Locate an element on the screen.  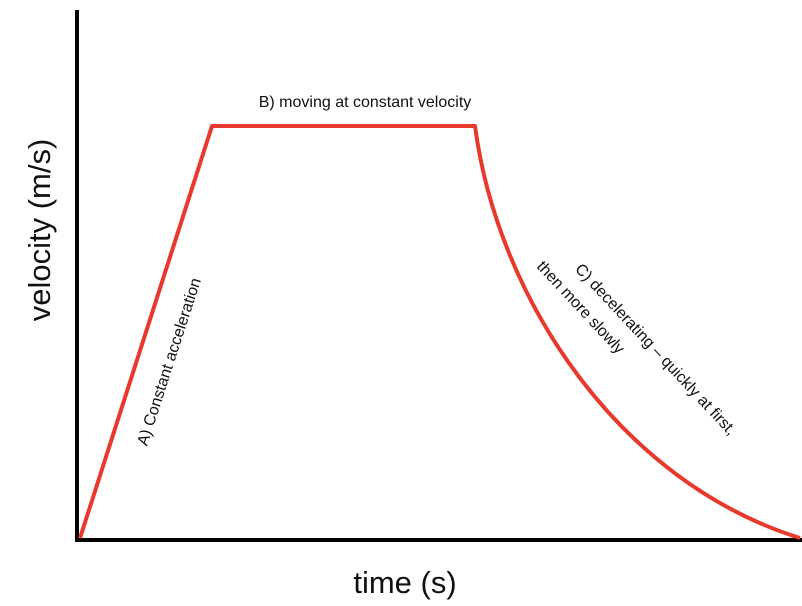
y-axis-label: velocity (m/s) is located at coordinates (39, 230).